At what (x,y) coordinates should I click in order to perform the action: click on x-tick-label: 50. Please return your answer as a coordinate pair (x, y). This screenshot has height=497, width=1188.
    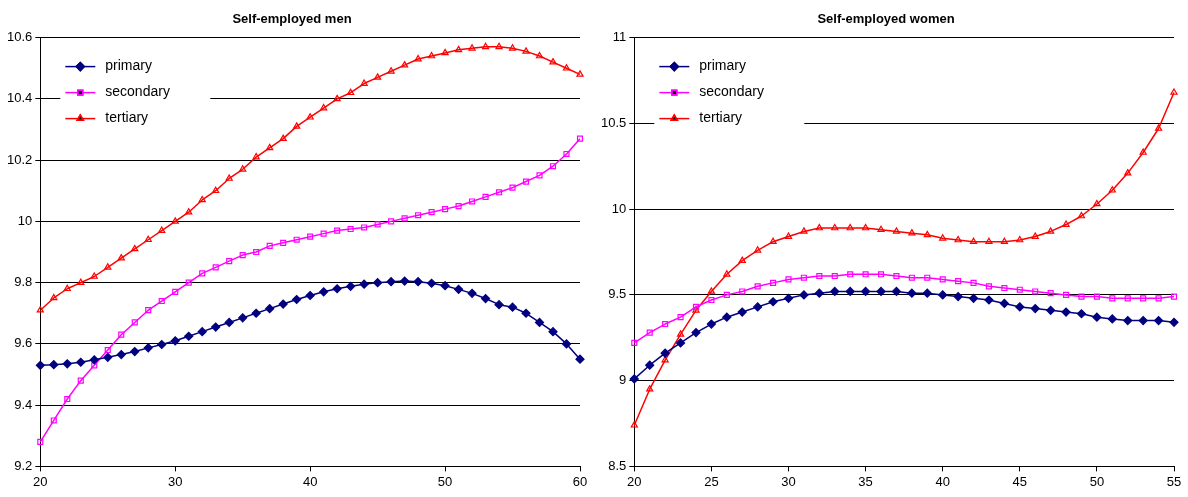
    Looking at the image, I should click on (1097, 481).